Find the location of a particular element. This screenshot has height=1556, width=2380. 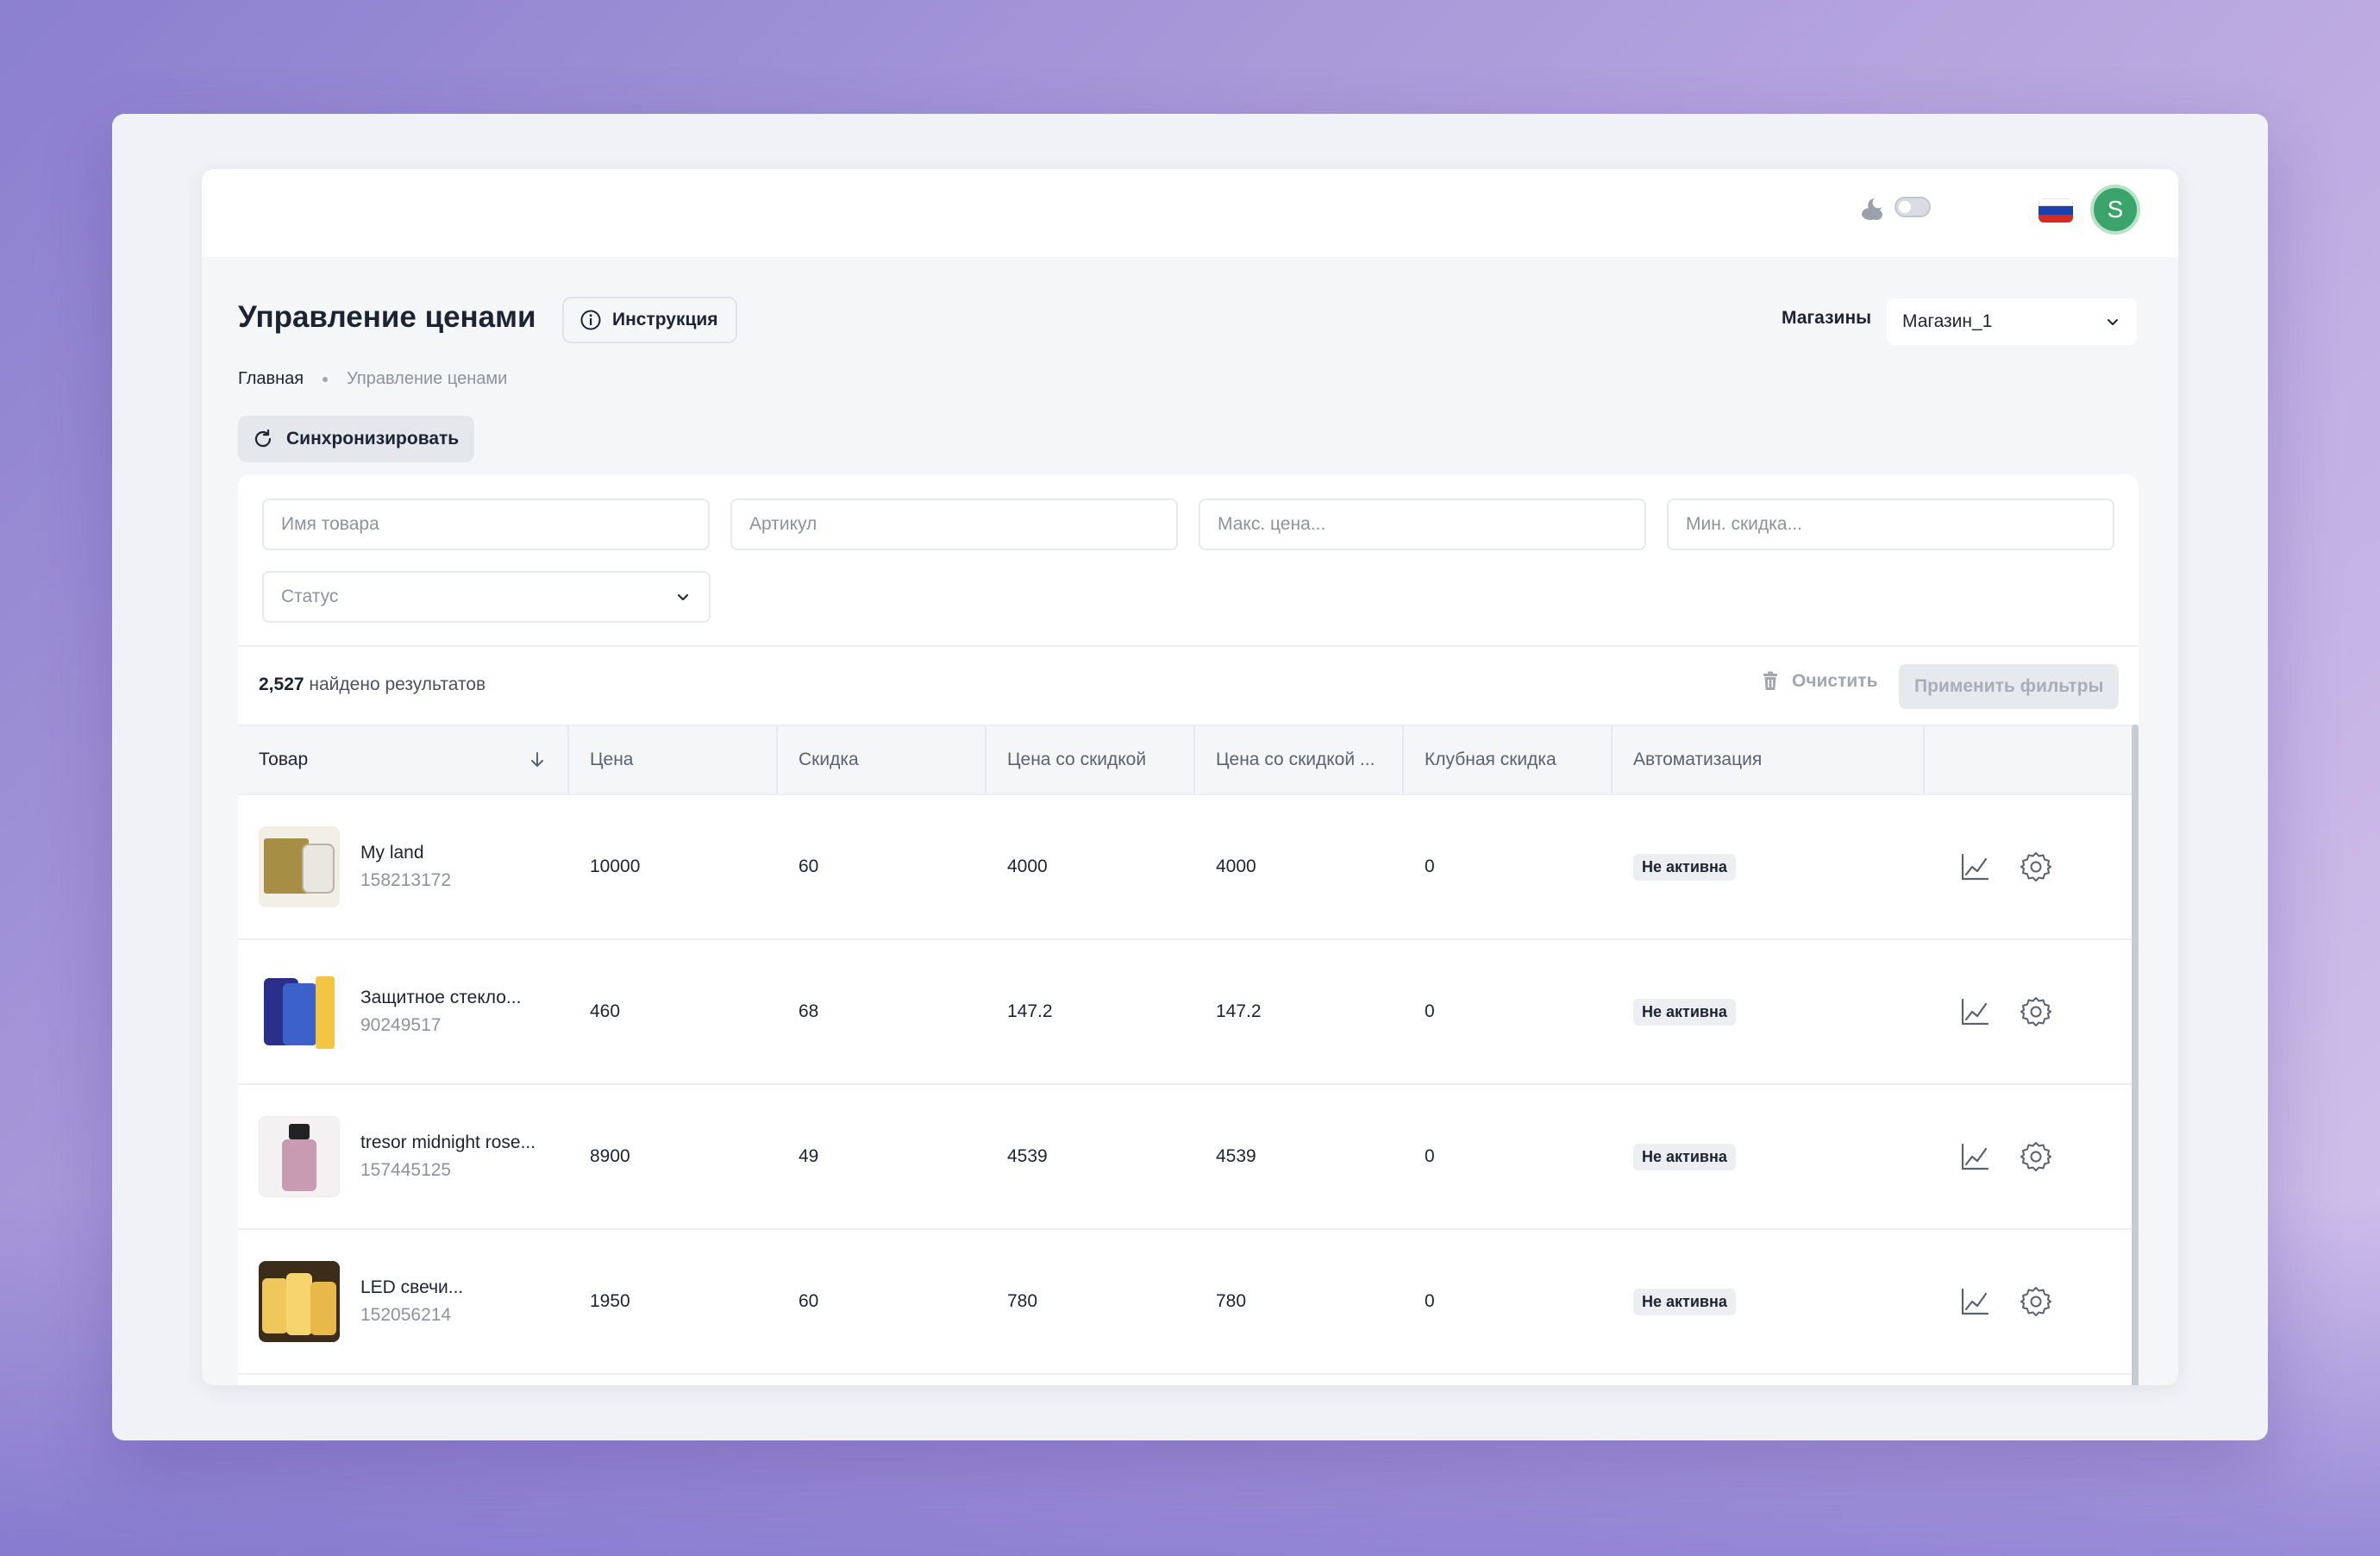

sync-label: Синхронизировать is located at coordinates (373, 439).